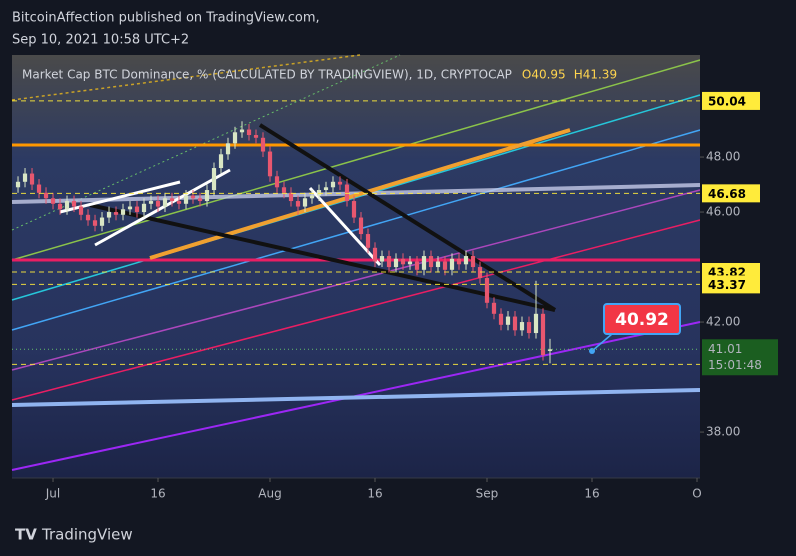 The image size is (796, 556). I want to click on x-axis-background, so click(398, 493).